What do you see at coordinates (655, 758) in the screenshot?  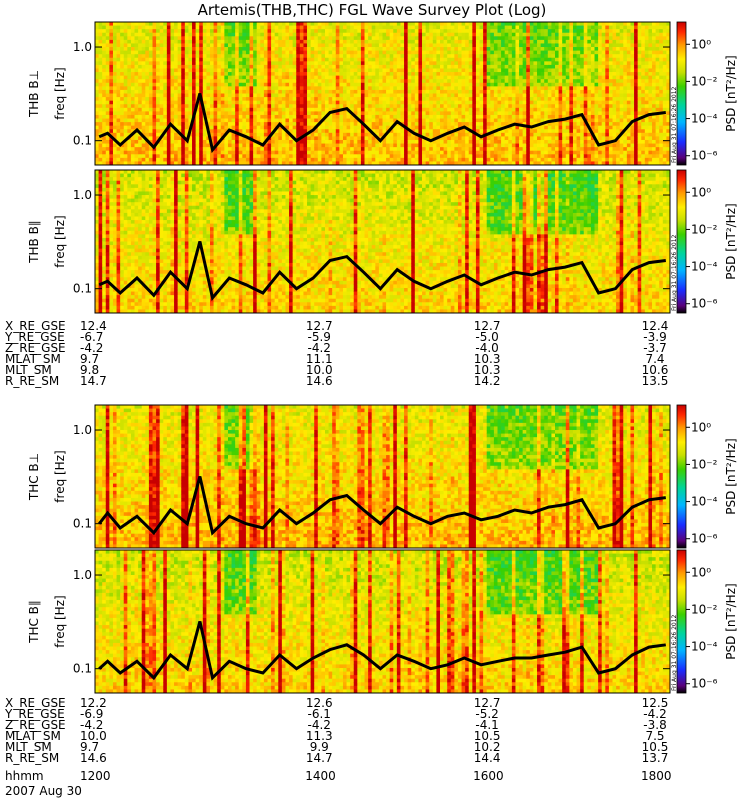 I see `ephemeris-value: 13.7` at bounding box center [655, 758].